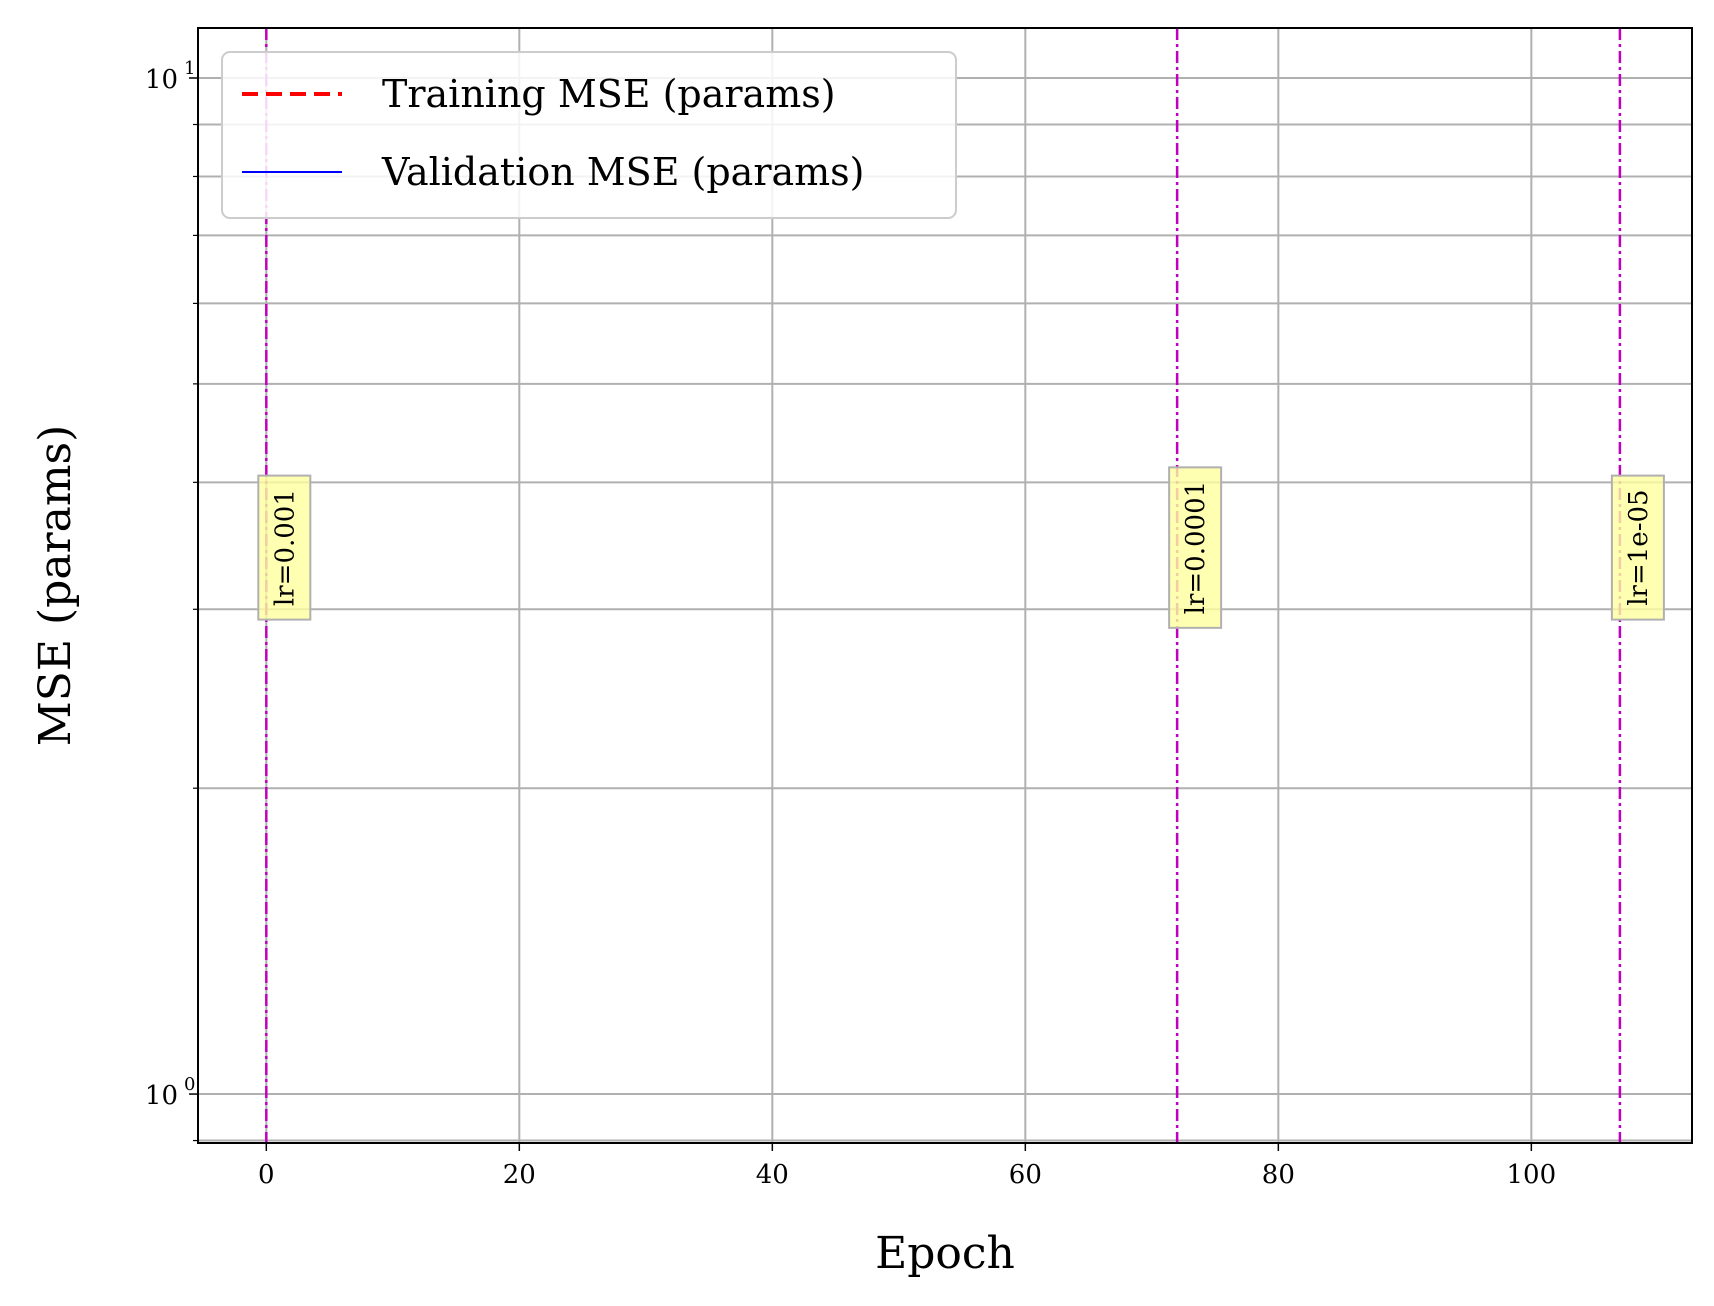 The height and width of the screenshot is (1306, 1714). Describe the element at coordinates (1278, 1175) in the screenshot. I see `x-tick-label: 80` at that location.